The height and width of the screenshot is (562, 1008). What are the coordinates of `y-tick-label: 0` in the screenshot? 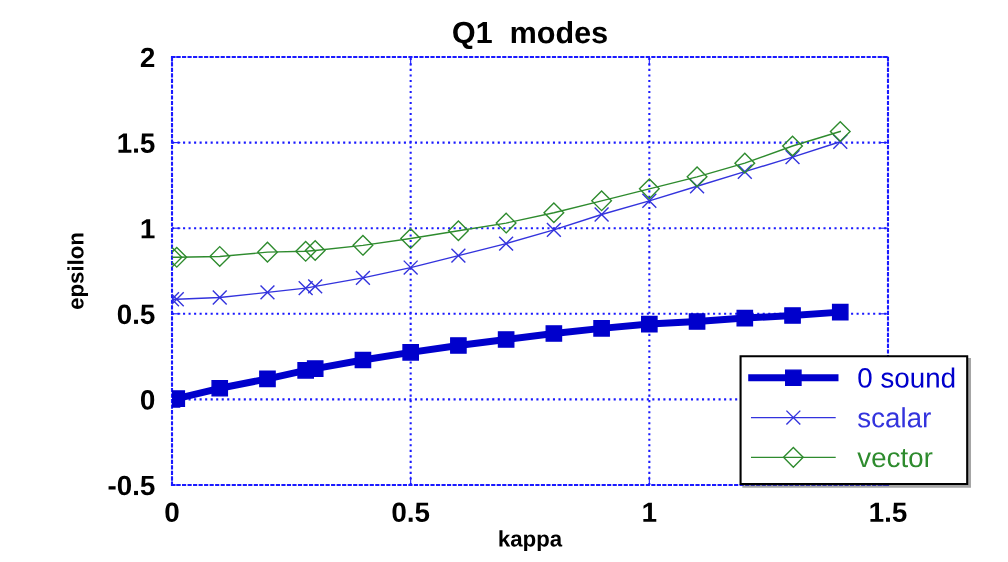 It's located at (147, 400).